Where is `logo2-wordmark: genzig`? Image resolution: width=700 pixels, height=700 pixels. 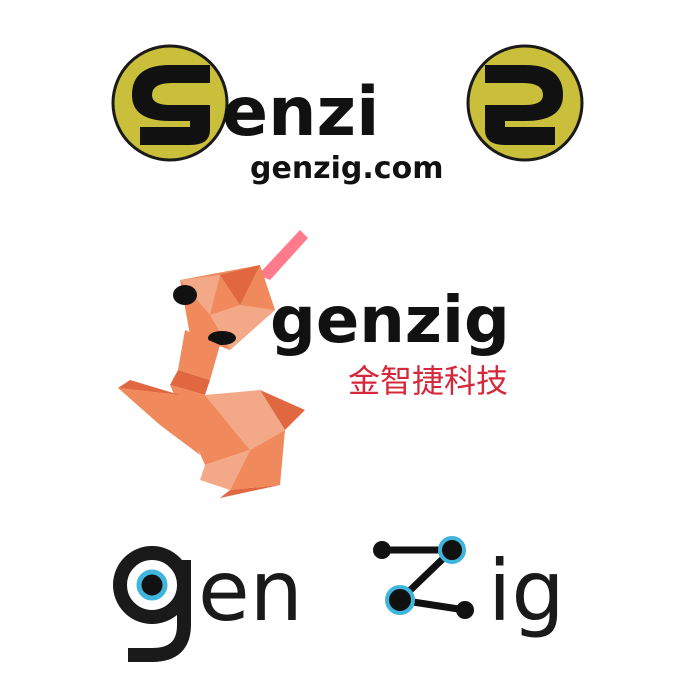 logo2-wordmark: genzig is located at coordinates (390, 321).